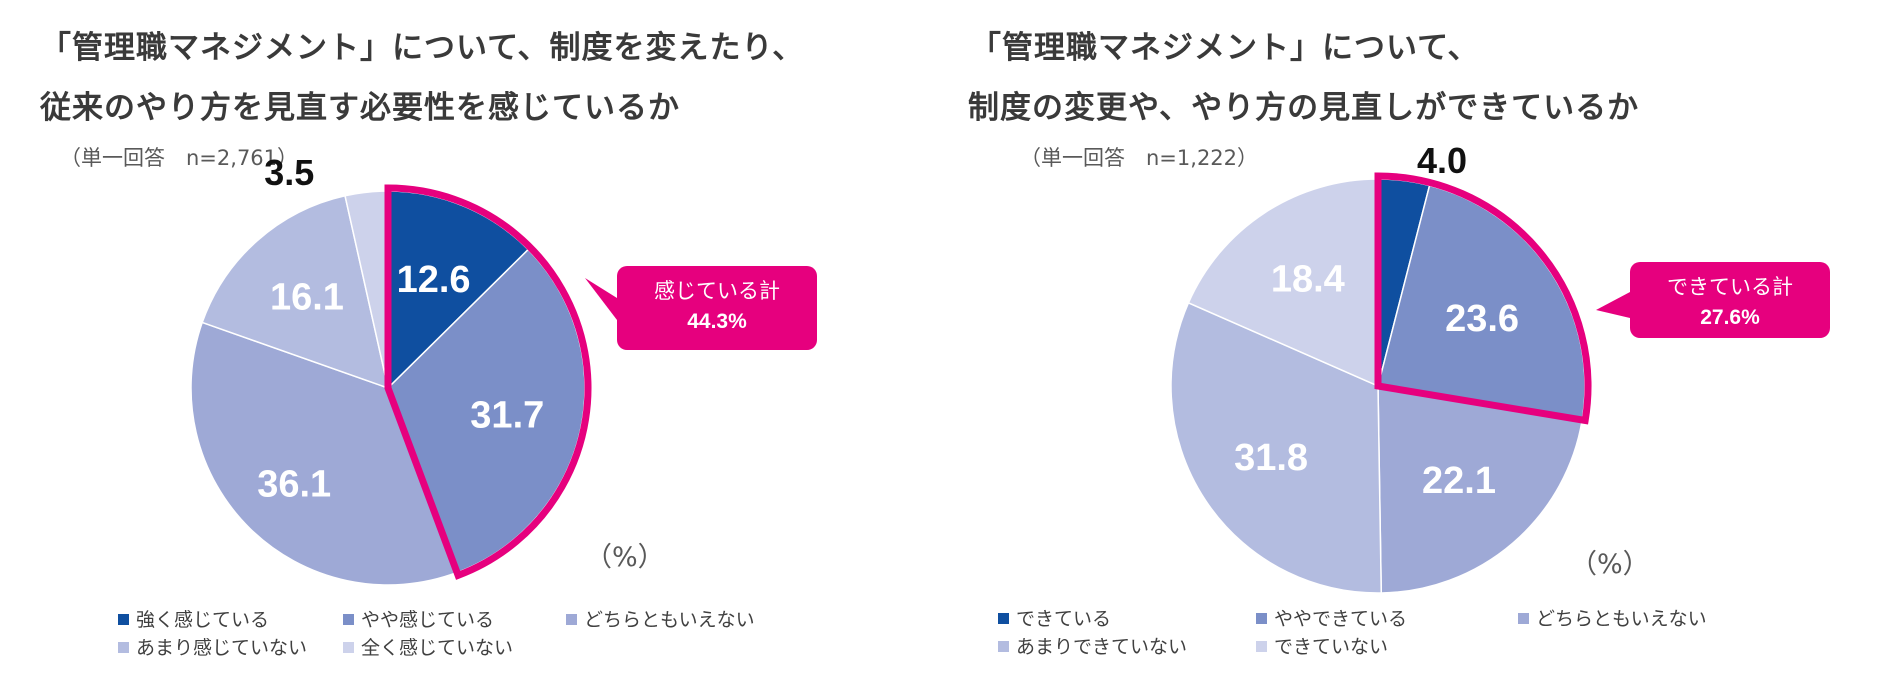 The width and height of the screenshot is (1884, 680). What do you see at coordinates (1730, 317) in the screenshot?
I see `callout-value: 27.6%` at bounding box center [1730, 317].